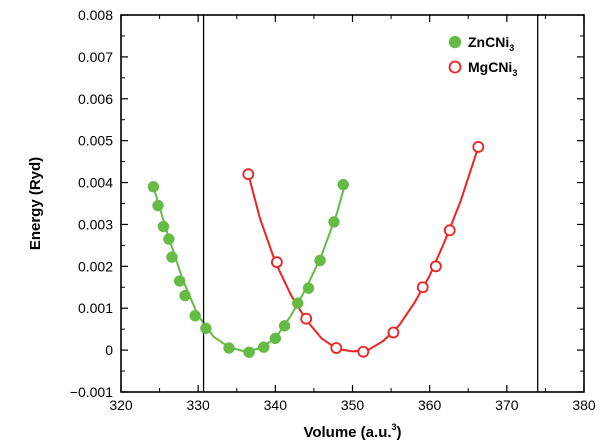 The height and width of the screenshot is (445, 607). I want to click on x-tick-label: 340, so click(276, 405).